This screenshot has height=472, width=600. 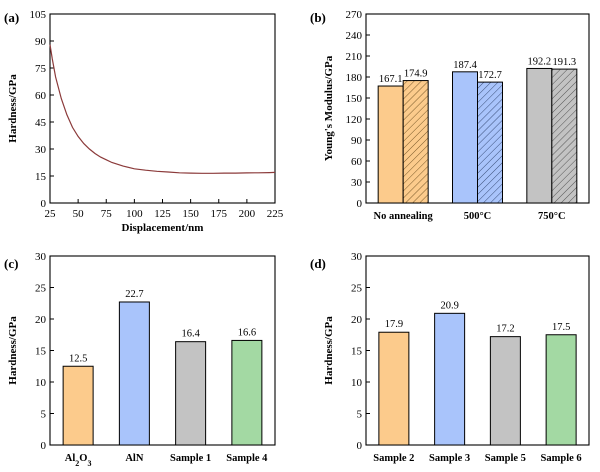 I want to click on category-label: Sample 2, so click(x=393, y=458).